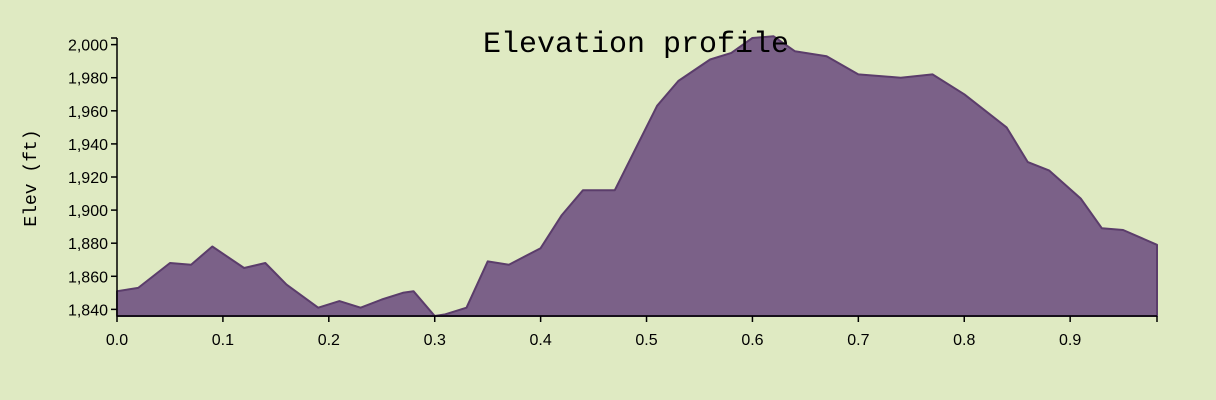  I want to click on y-tick-label: 1,860, so click(88, 277).